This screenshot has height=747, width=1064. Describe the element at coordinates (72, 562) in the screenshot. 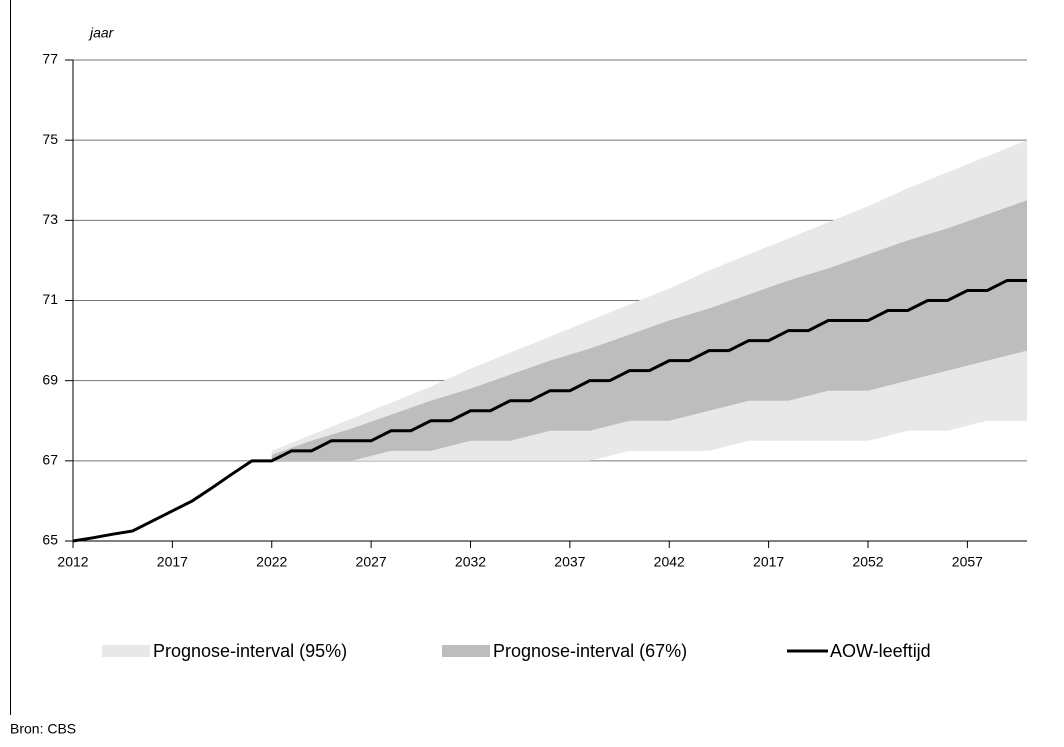

I see `x-tick-label: 2012` at that location.